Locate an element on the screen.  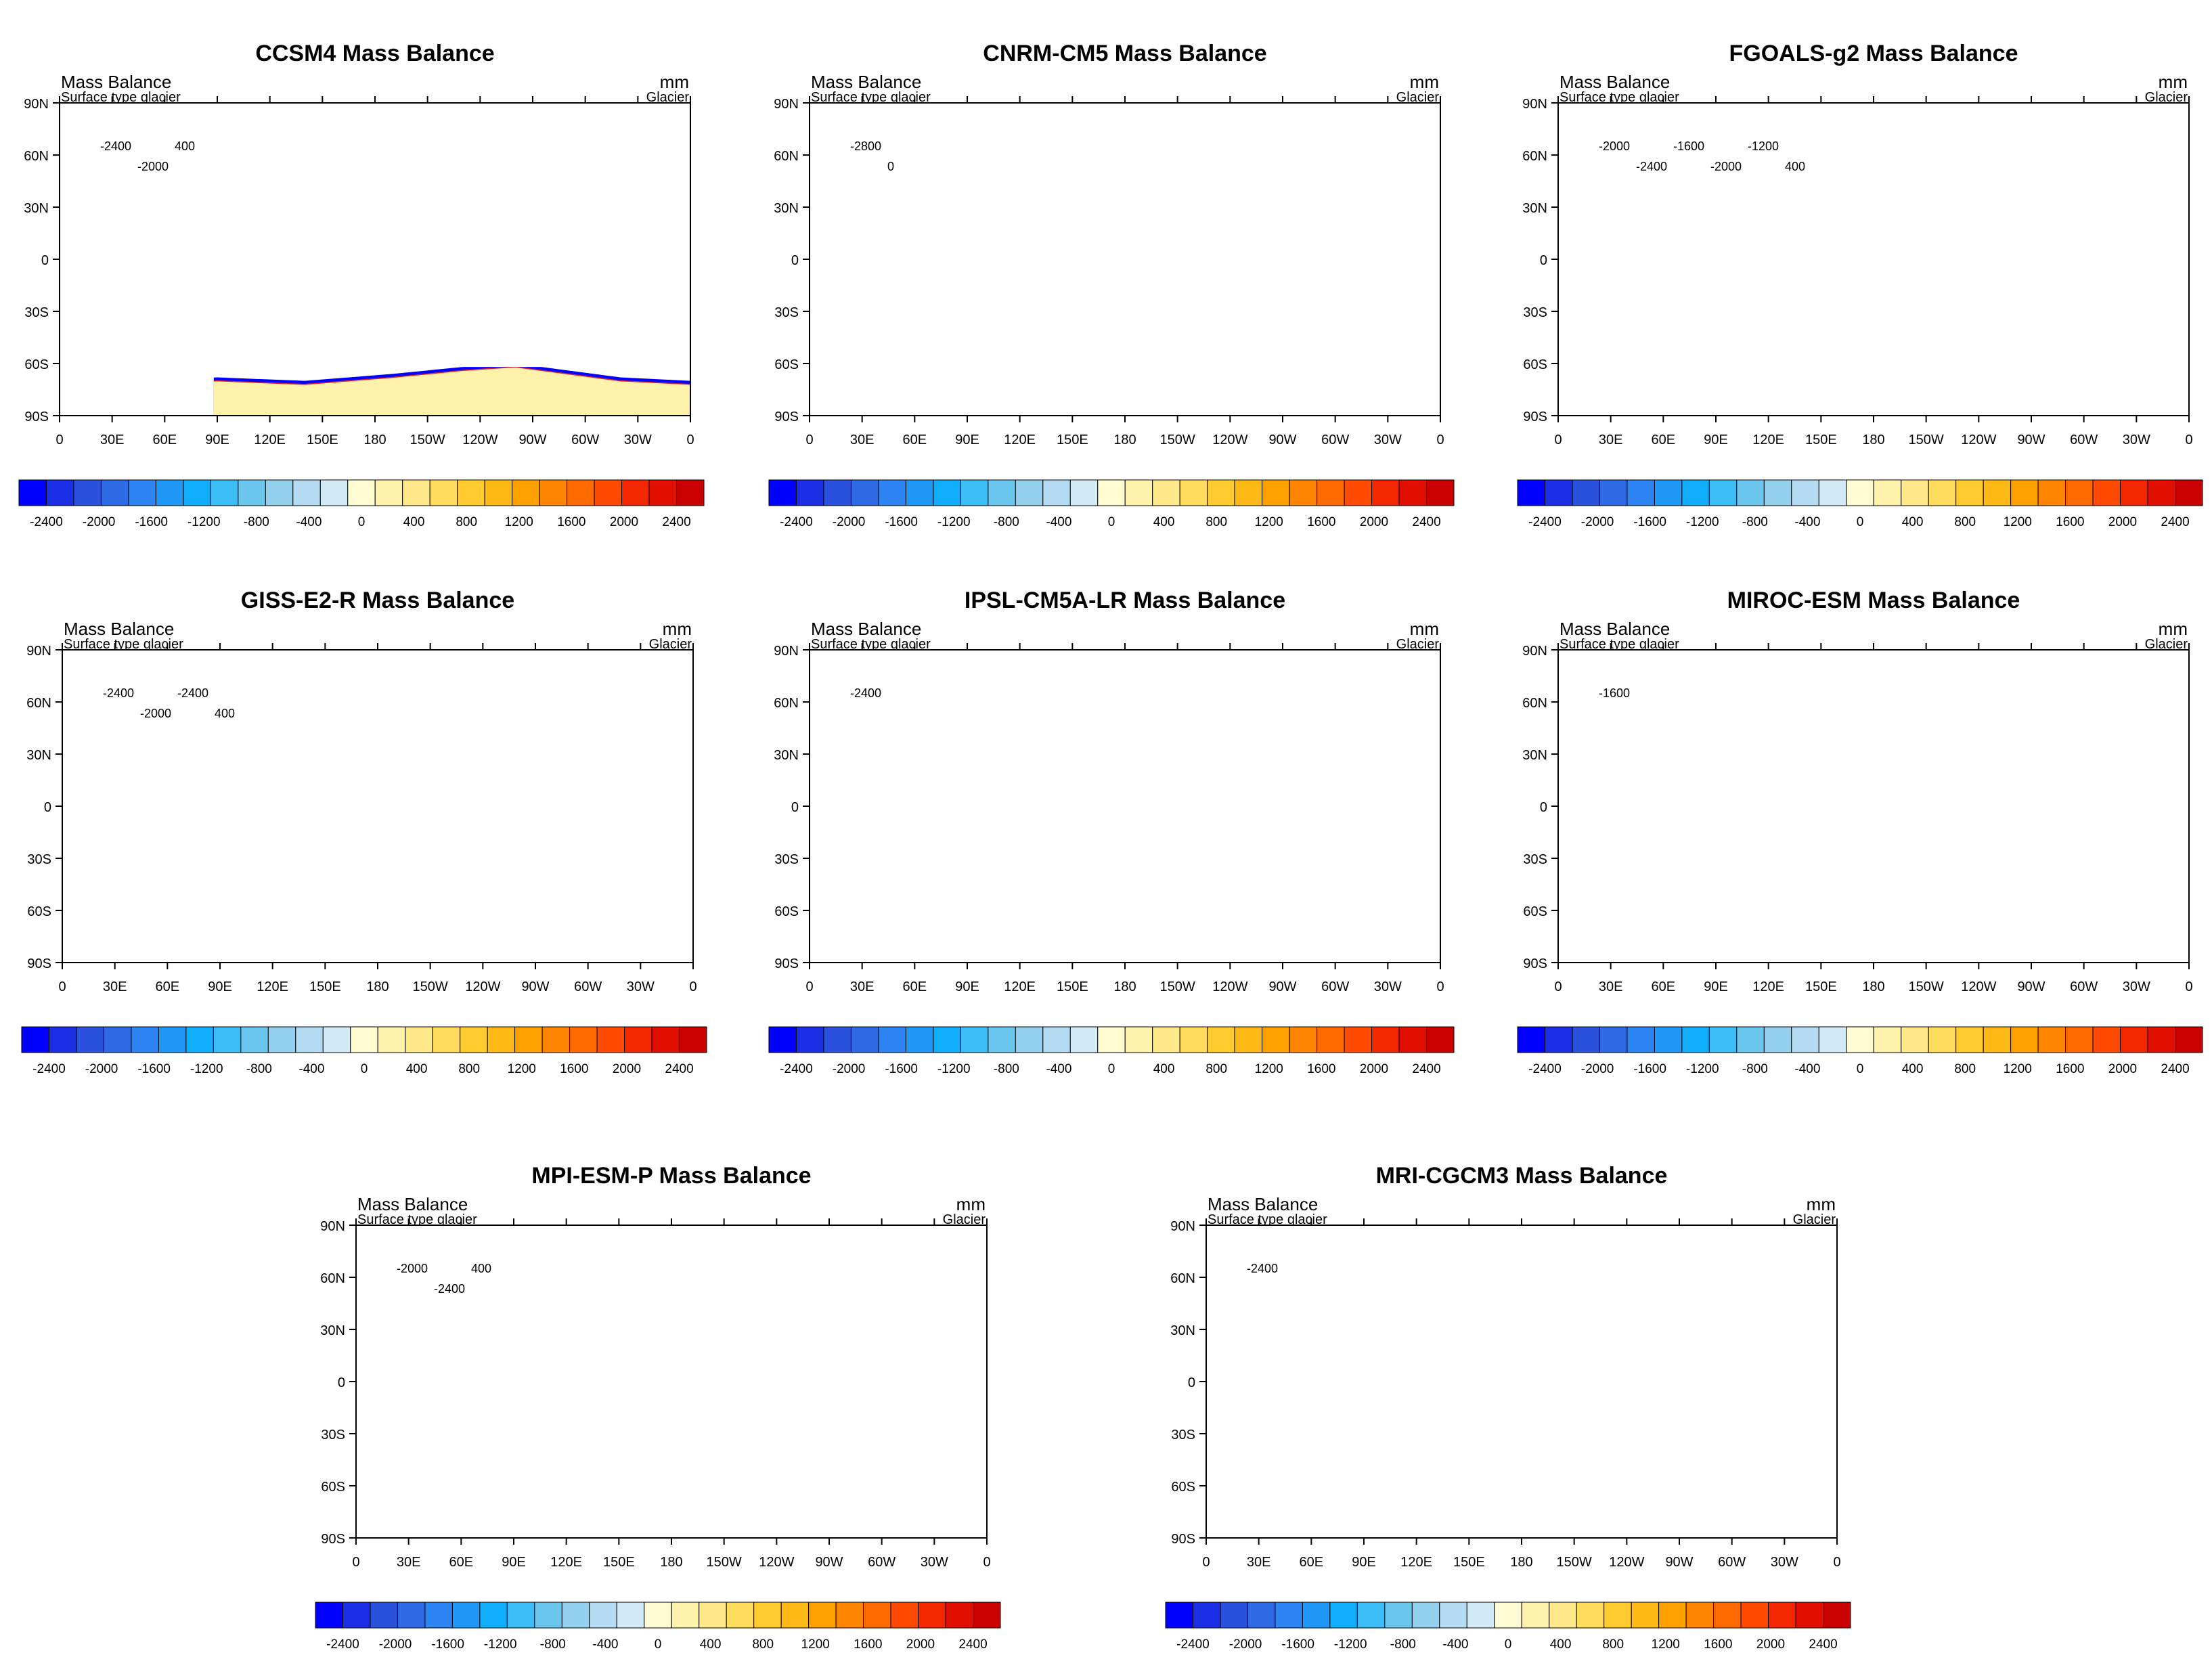
colorbar-label: -1200 is located at coordinates (954, 522).